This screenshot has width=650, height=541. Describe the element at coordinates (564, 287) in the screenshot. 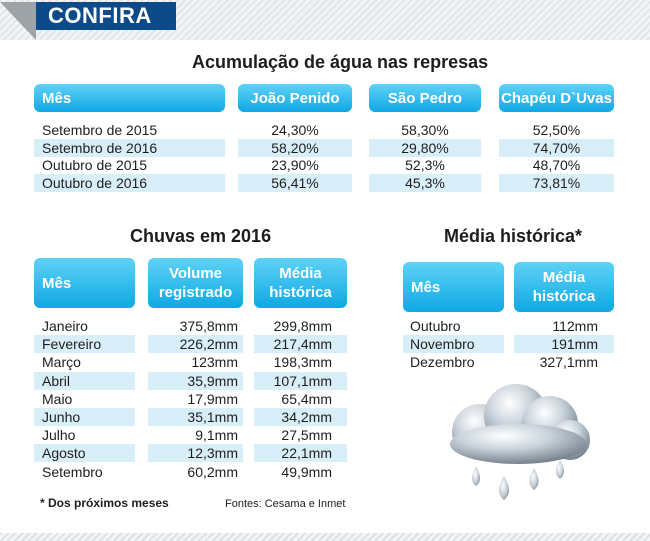

I see `media-header-media: Média histórica` at that location.